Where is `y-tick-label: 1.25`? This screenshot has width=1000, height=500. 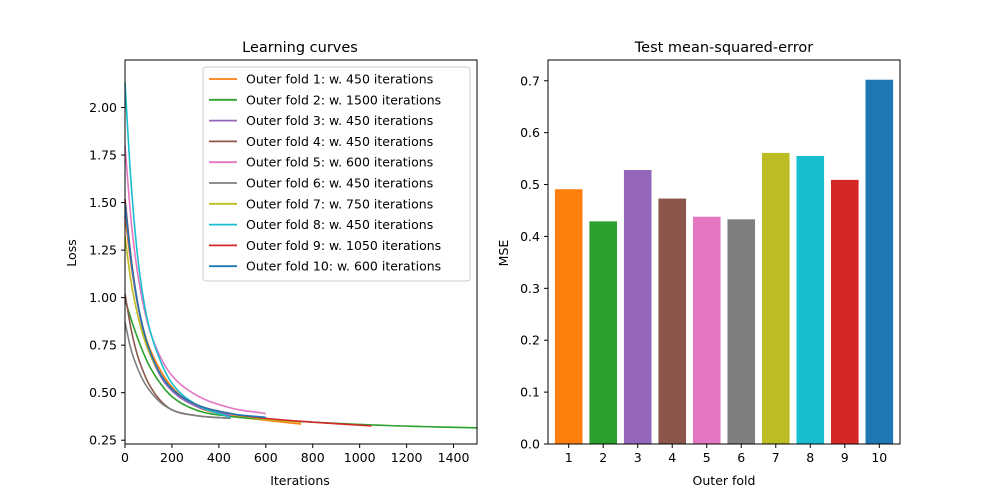 y-tick-label: 1.25 is located at coordinates (103, 250).